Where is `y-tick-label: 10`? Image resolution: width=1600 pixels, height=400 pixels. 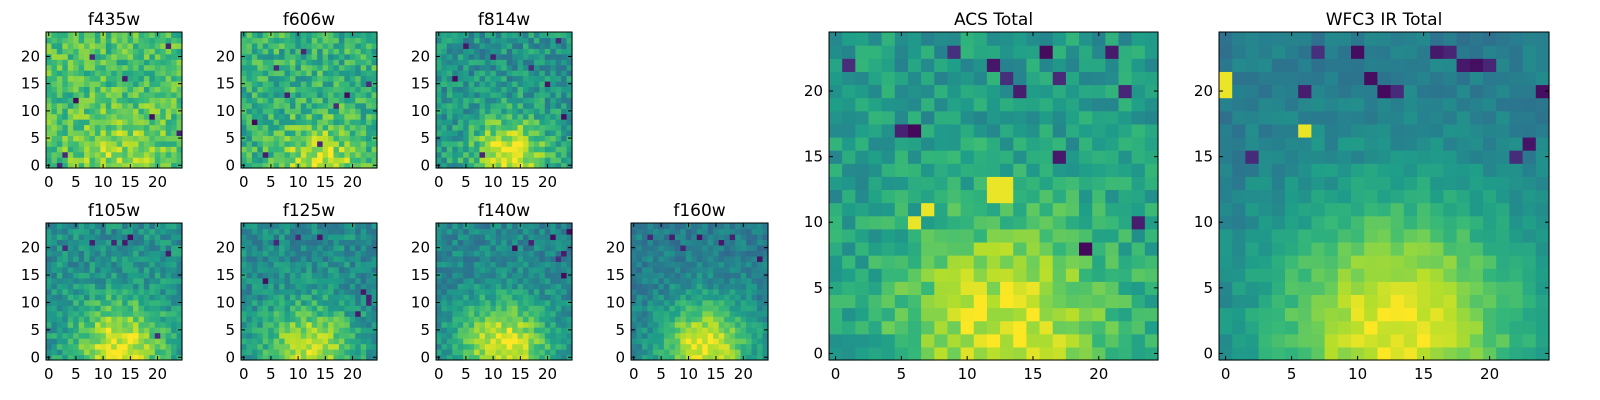
y-tick-label: 10 is located at coordinates (30, 111).